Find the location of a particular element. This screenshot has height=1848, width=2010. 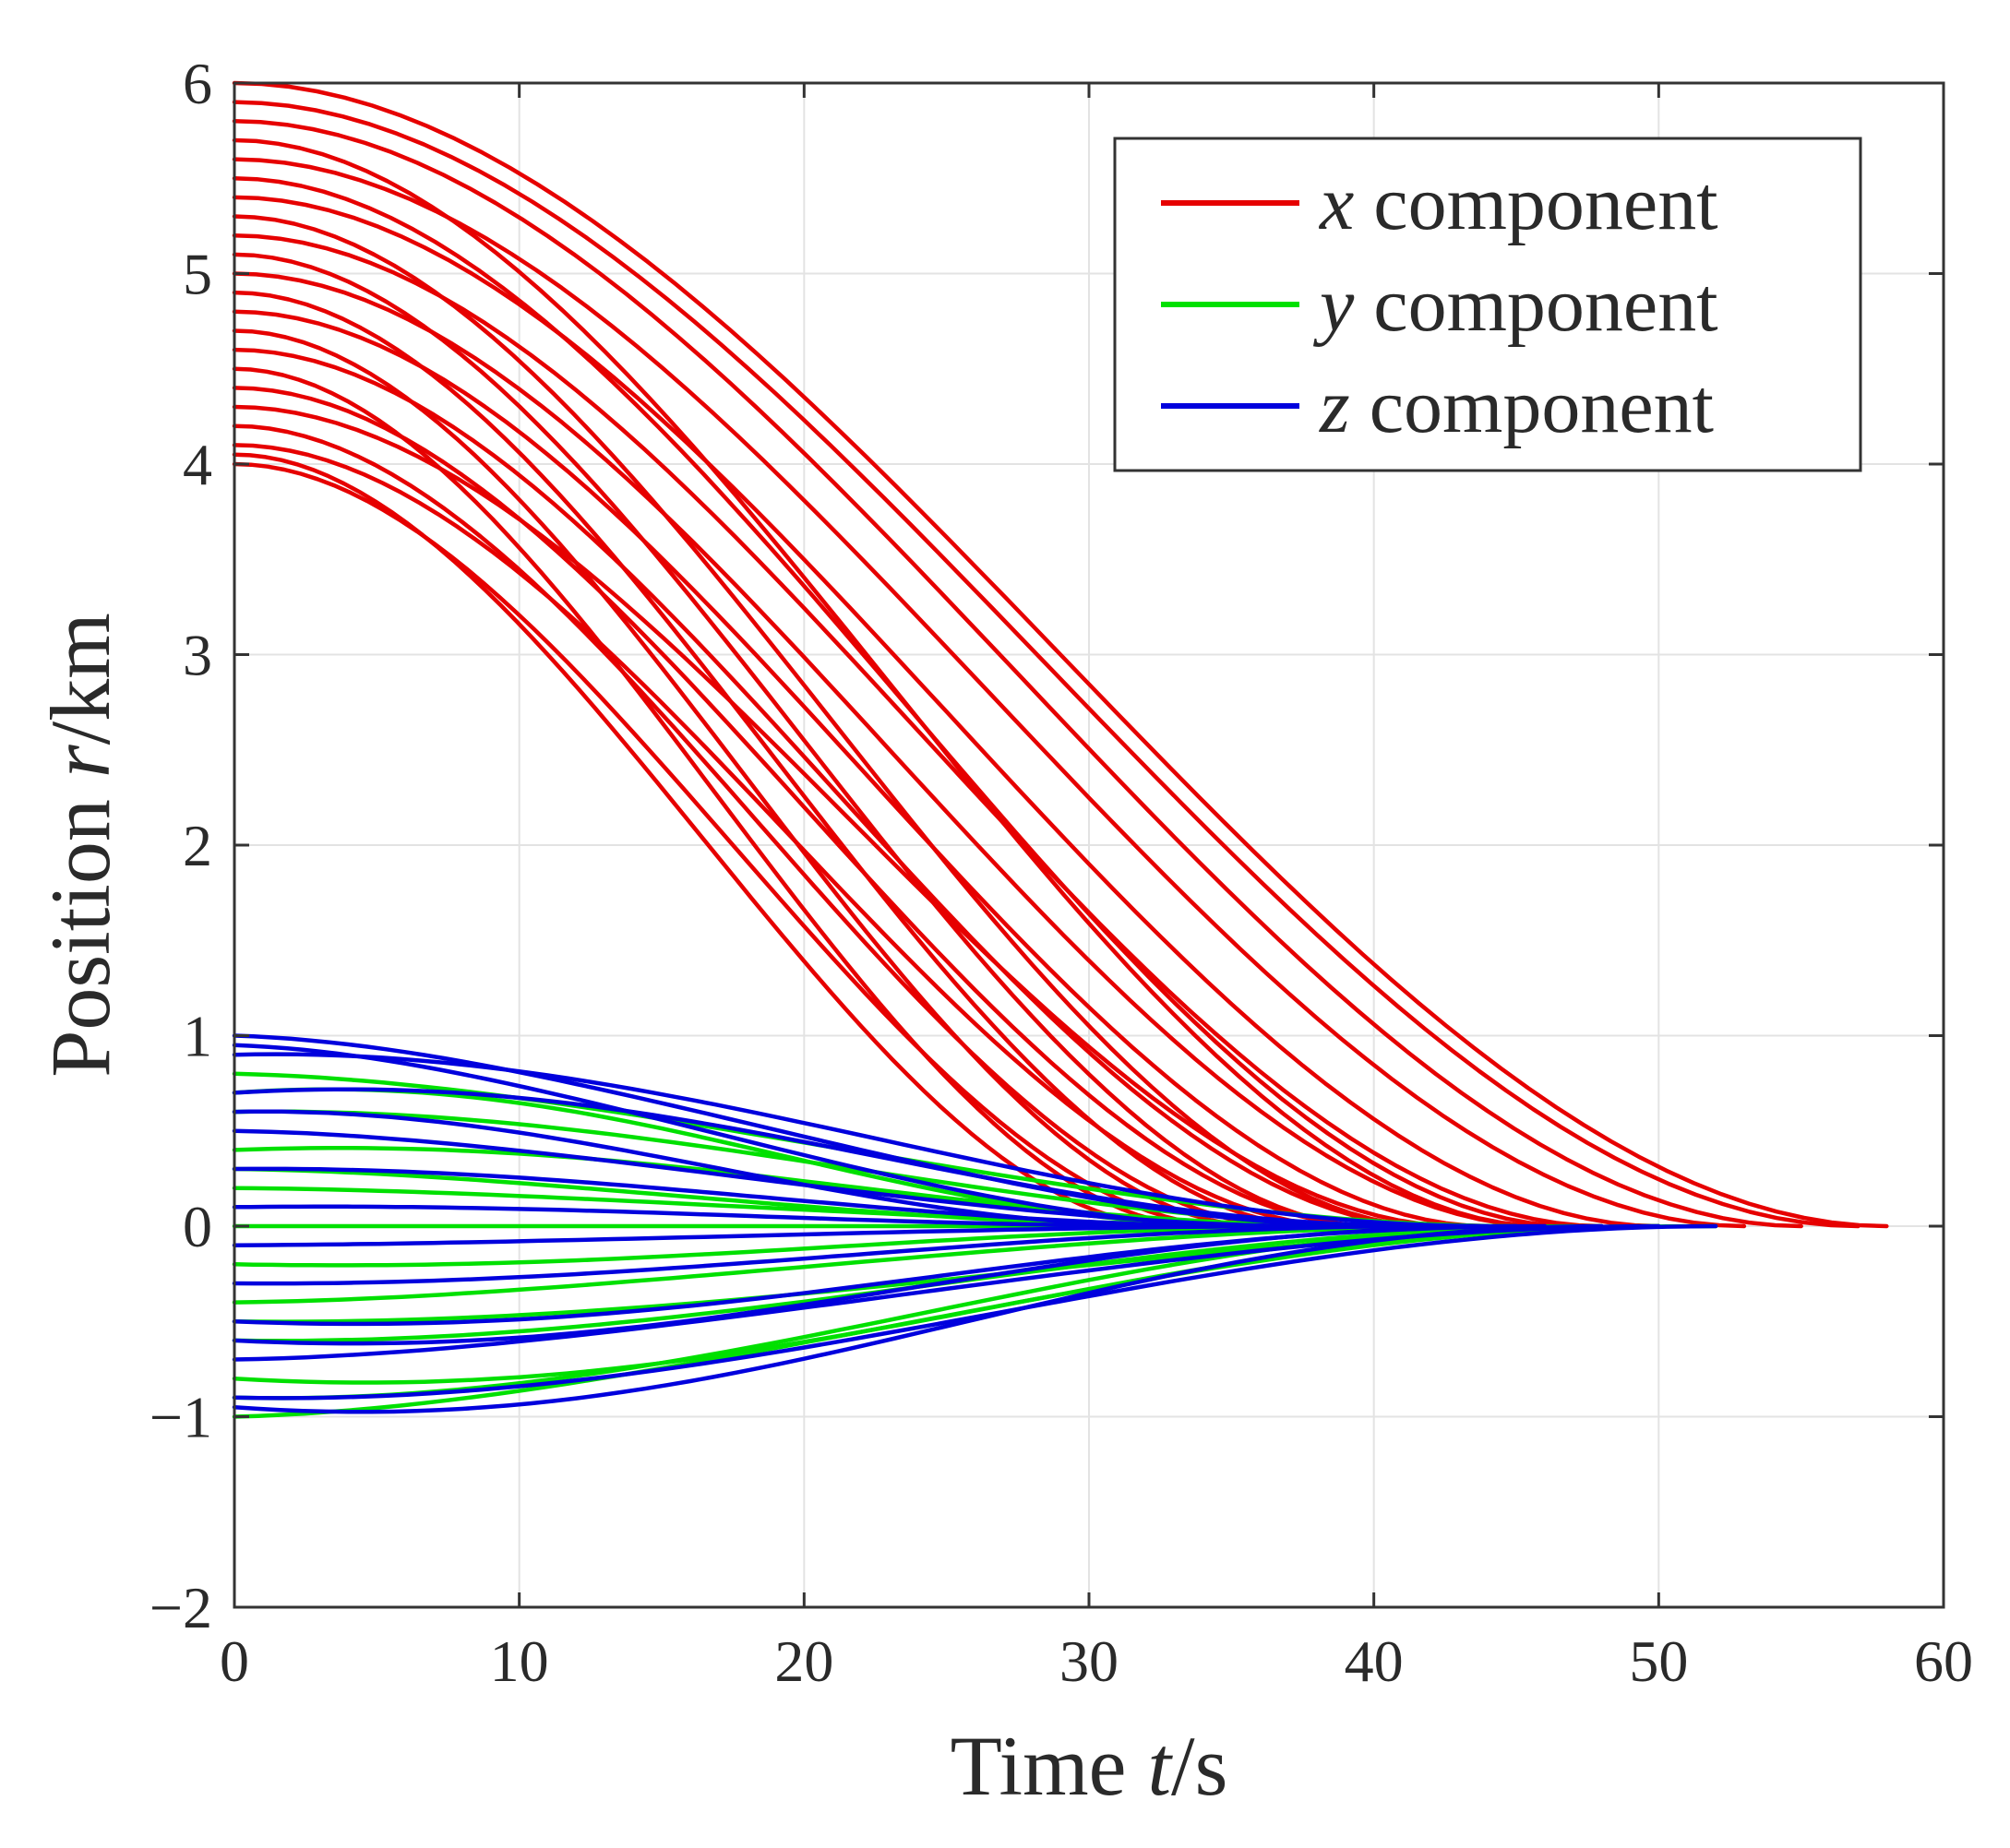

y-axis-label-unit: /km is located at coordinates (80, 679).